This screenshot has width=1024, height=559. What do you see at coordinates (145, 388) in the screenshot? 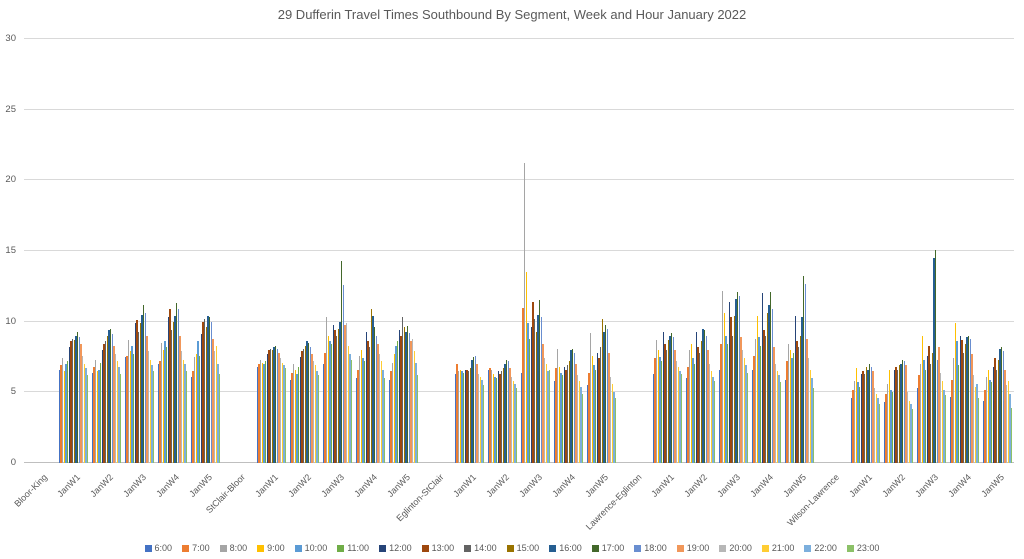
I see `bar-Bloor-King-JanW3-18:00` at bounding box center [145, 388].